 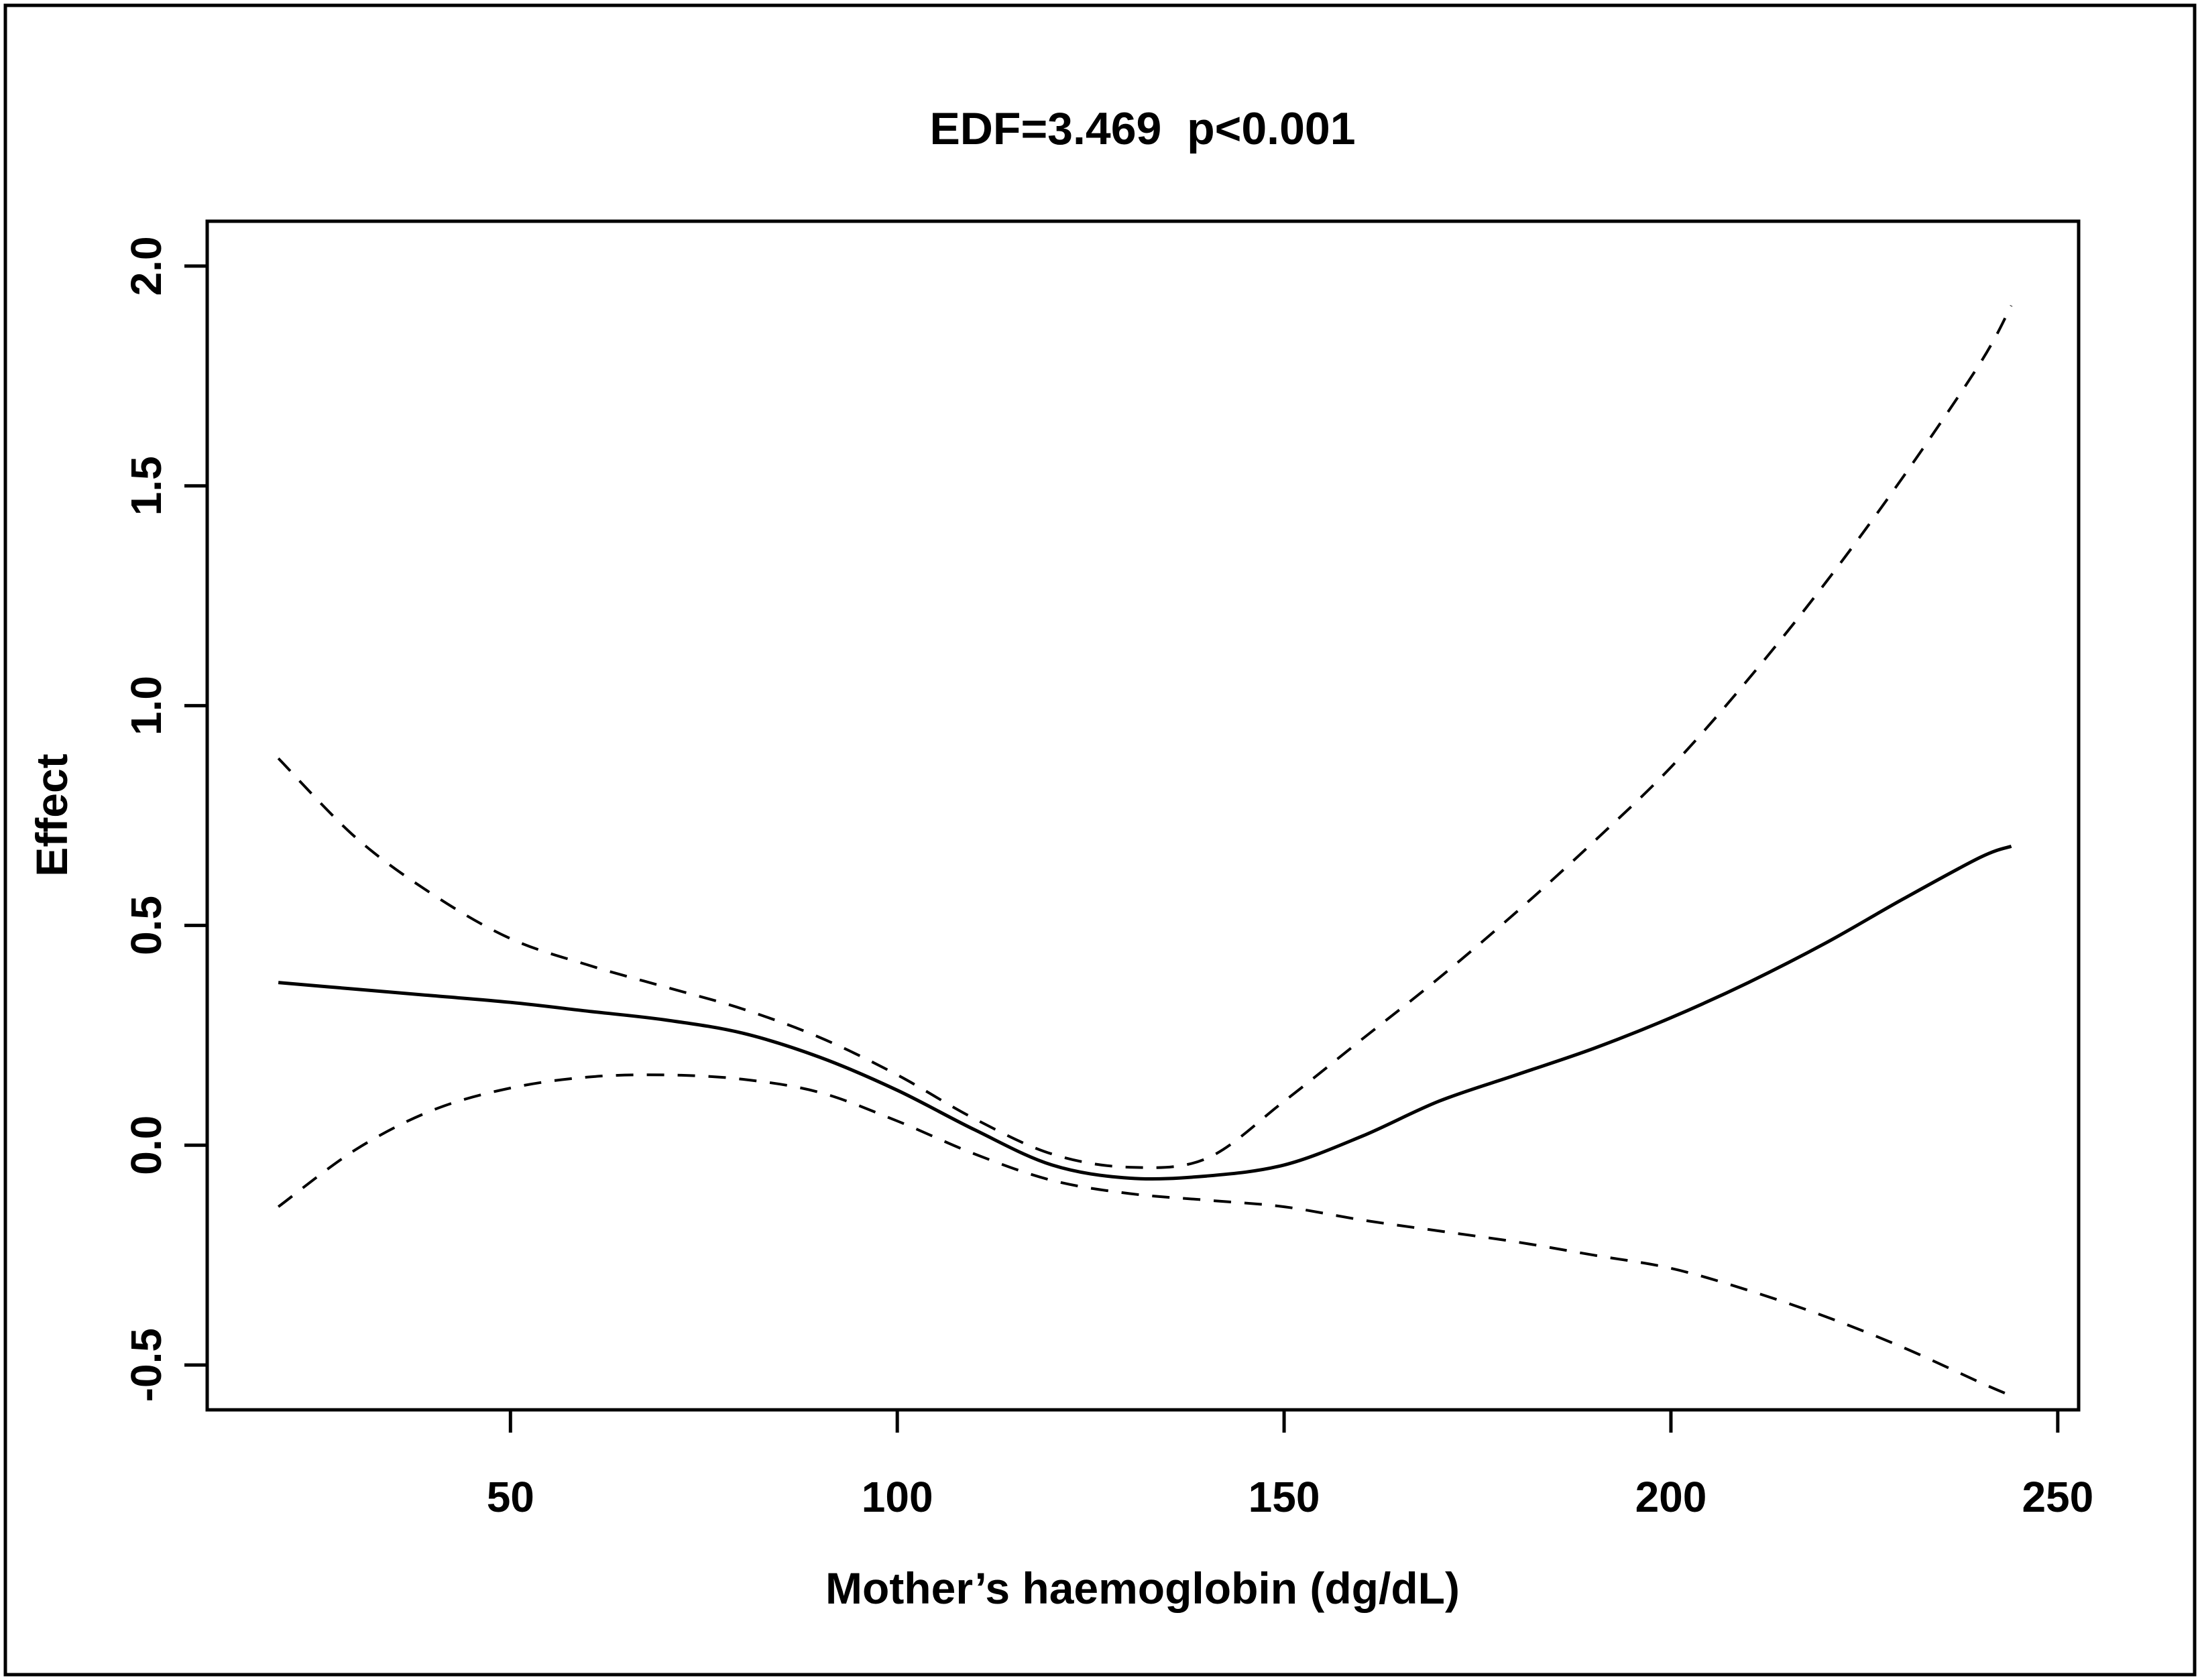 What do you see at coordinates (1142, 128) in the screenshot?
I see `chart-title: EDF=3.469 p<0.001` at bounding box center [1142, 128].